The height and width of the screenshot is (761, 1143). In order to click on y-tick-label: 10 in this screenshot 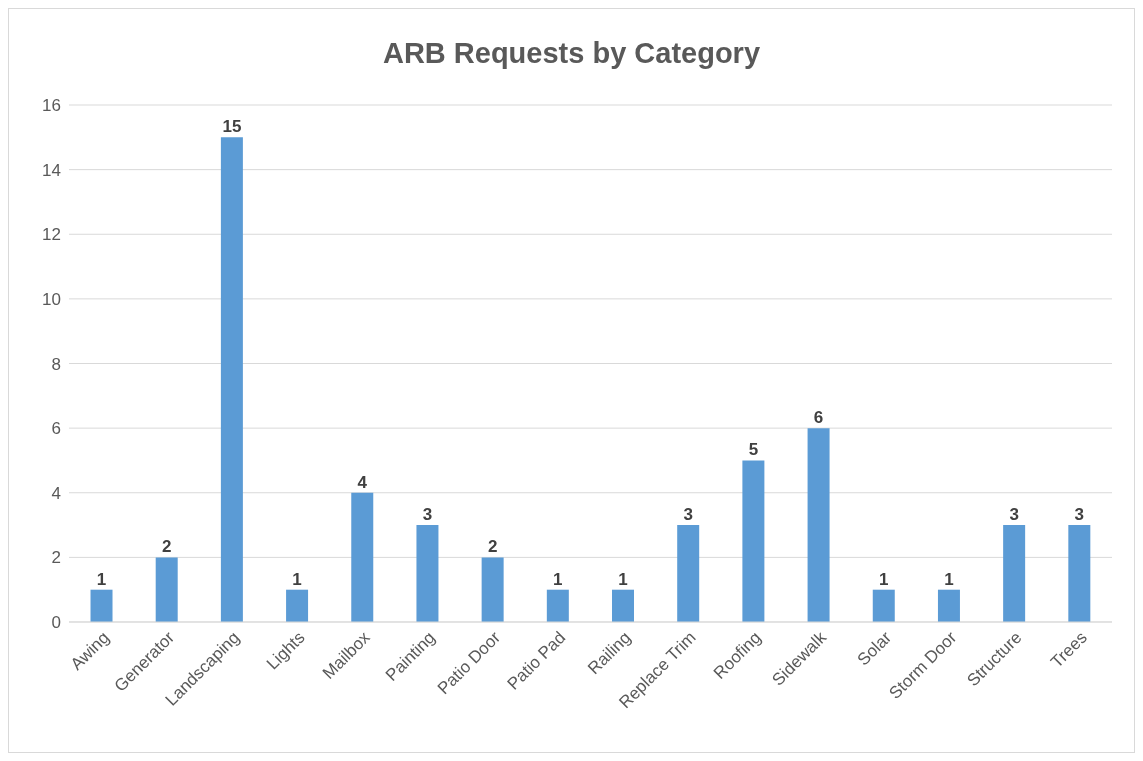, I will do `click(51, 299)`.